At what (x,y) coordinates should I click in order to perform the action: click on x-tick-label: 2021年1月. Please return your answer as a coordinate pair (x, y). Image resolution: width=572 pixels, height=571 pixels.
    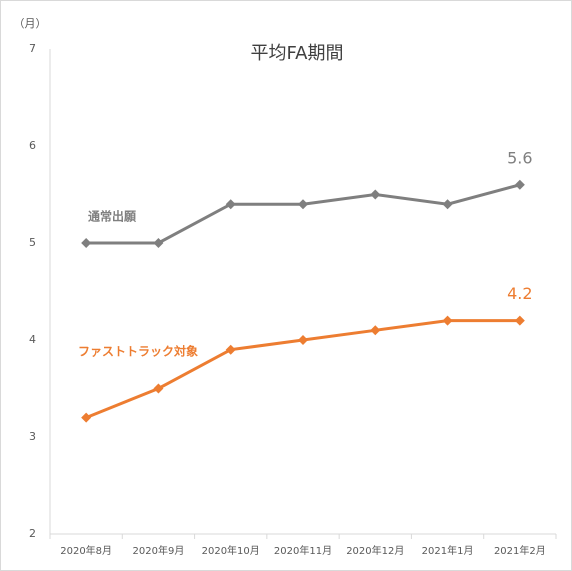
    Looking at the image, I should click on (448, 550).